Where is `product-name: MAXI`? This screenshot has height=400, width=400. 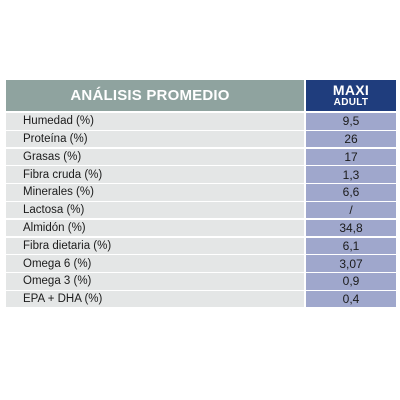
product-name: MAXI is located at coordinates (351, 90).